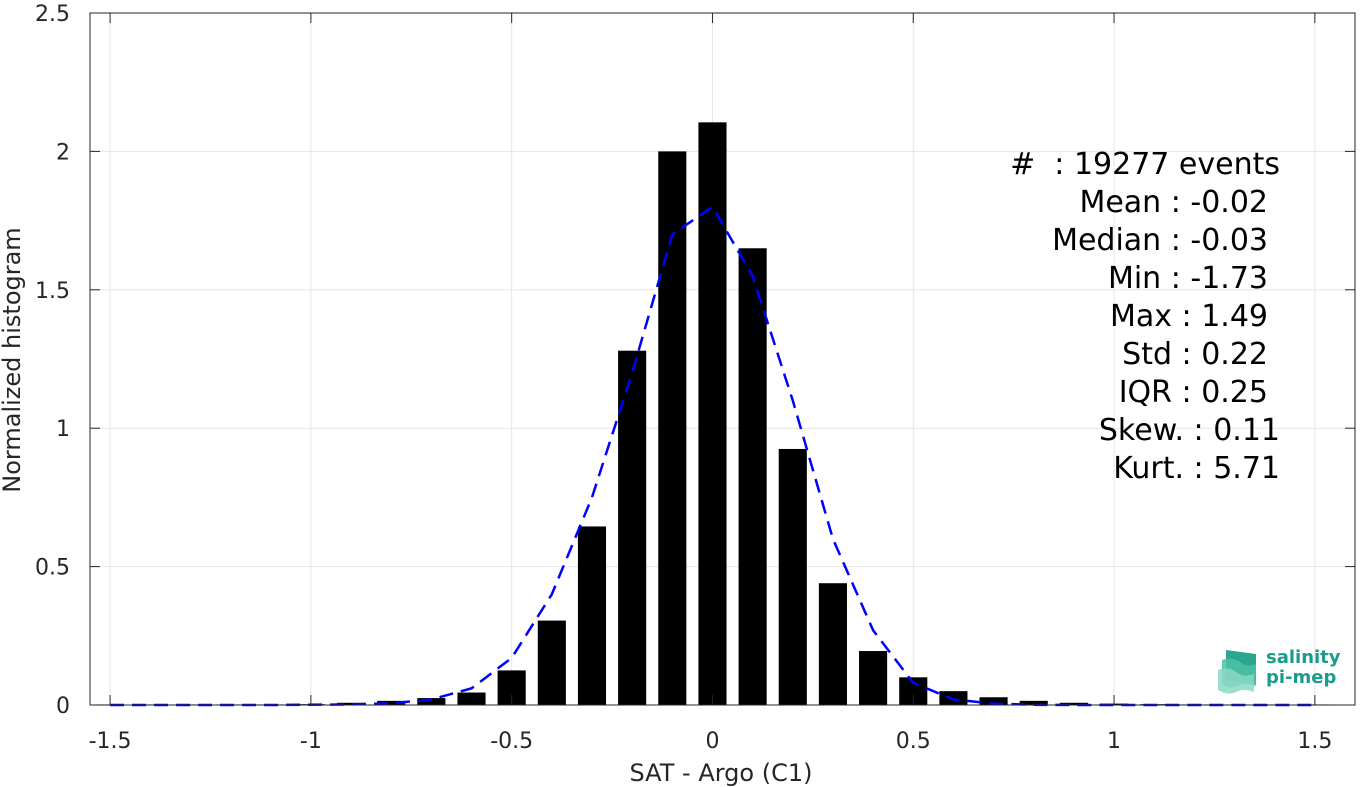  Describe the element at coordinates (913, 741) in the screenshot. I see `x-tick-label: 0.5` at that location.